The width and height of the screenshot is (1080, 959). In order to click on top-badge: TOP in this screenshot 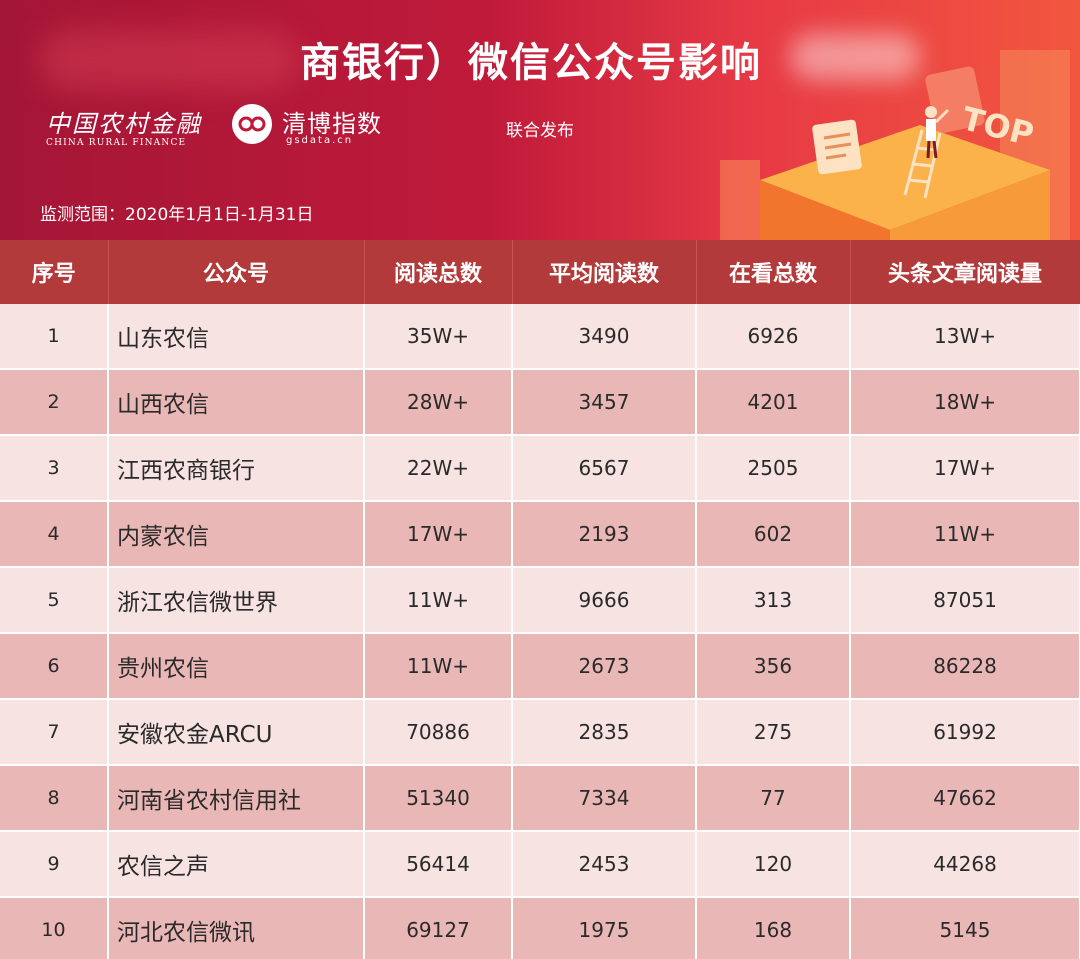, I will do `click(999, 125)`.